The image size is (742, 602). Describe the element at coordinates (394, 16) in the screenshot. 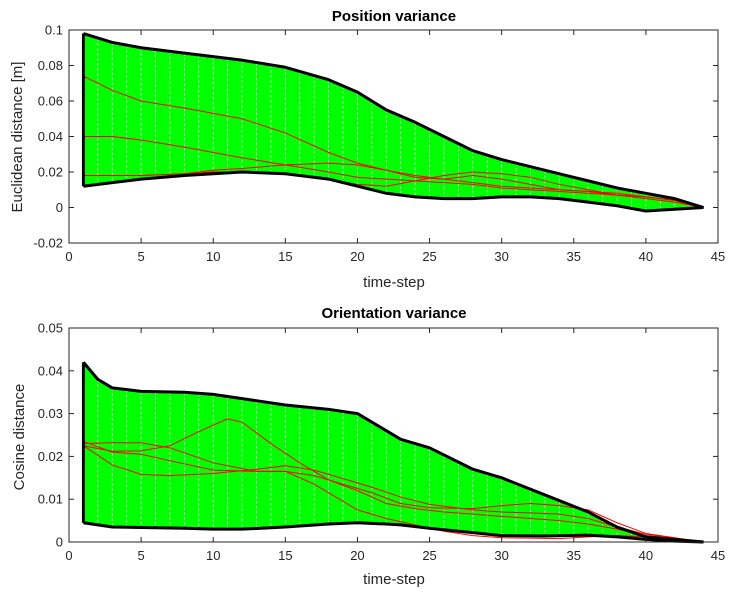

I see `chart-title: Position variance` at that location.